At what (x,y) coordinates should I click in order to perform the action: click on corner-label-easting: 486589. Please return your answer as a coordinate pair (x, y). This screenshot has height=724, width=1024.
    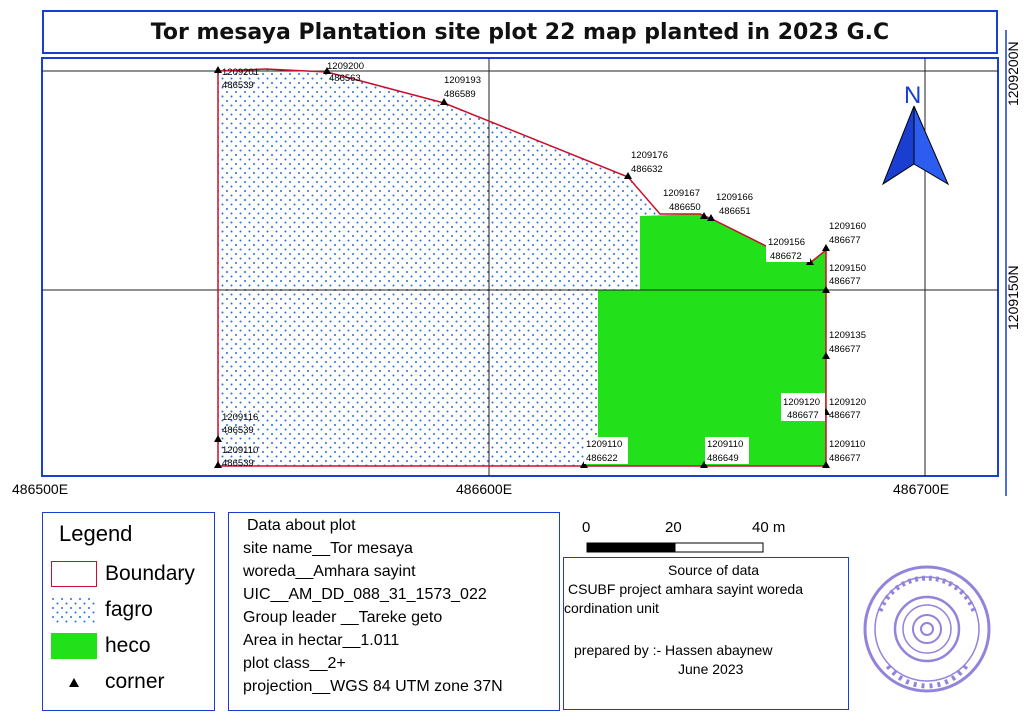
    Looking at the image, I should click on (460, 94).